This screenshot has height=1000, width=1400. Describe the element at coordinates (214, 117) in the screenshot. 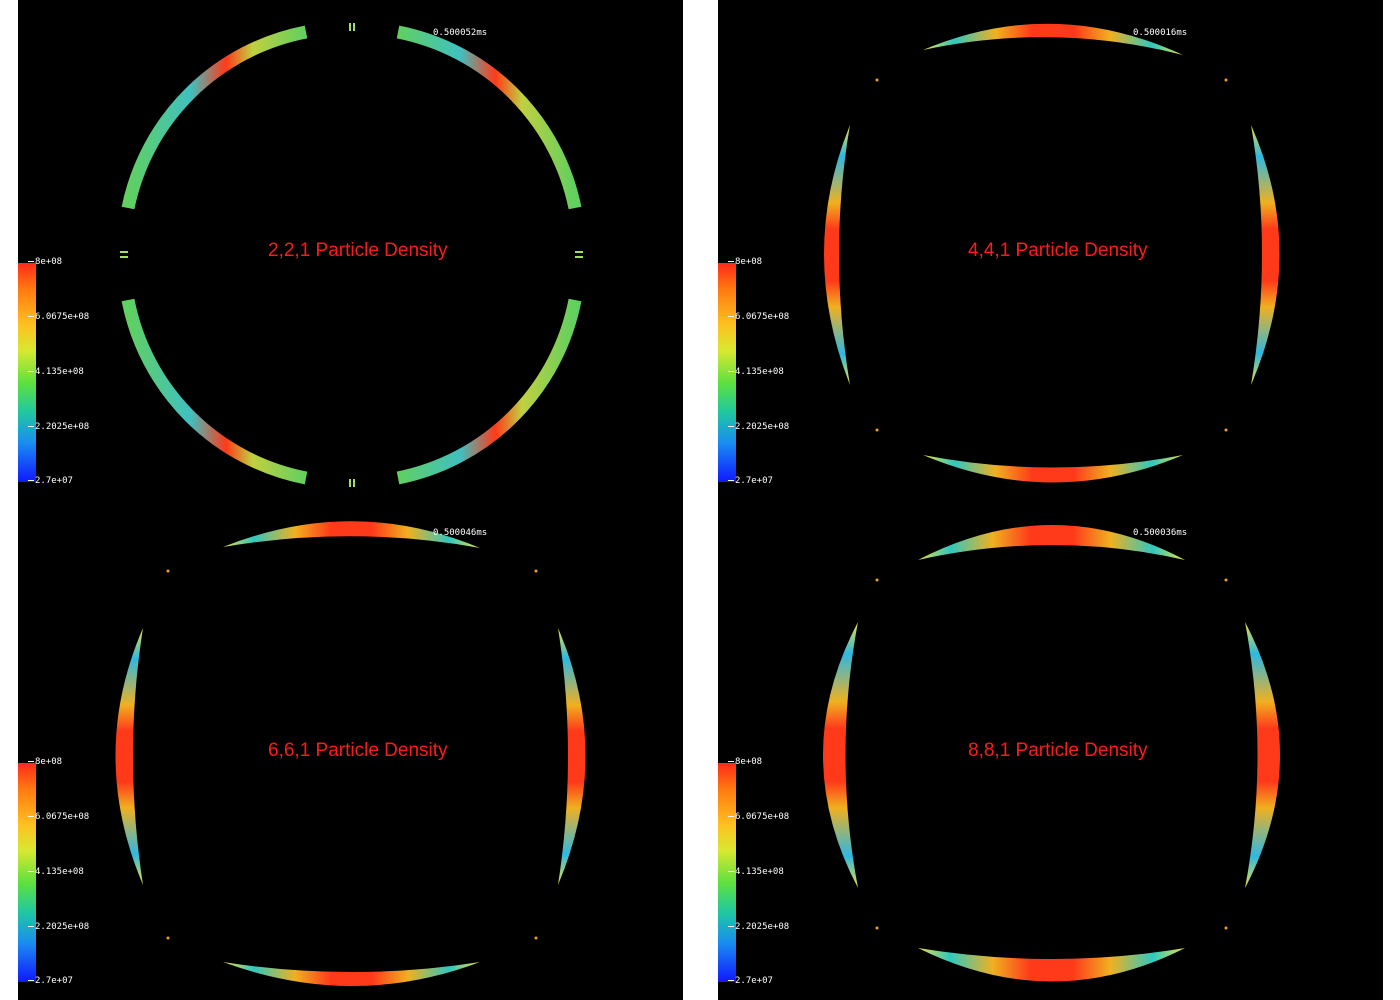

I see `ring-segment-top-left` at that location.